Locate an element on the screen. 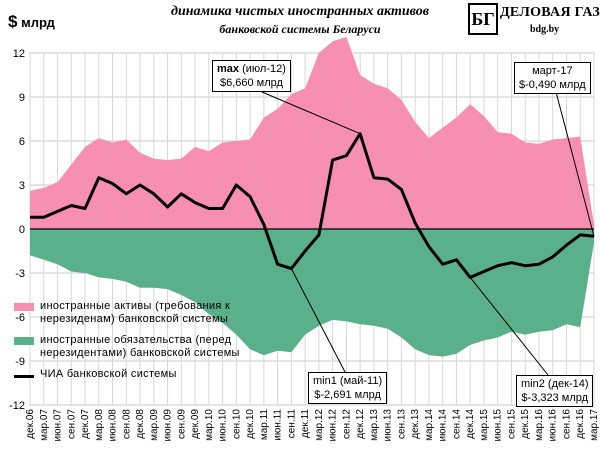 The width and height of the screenshot is (600, 450). callout-last-period: март-17 is located at coordinates (552, 71).